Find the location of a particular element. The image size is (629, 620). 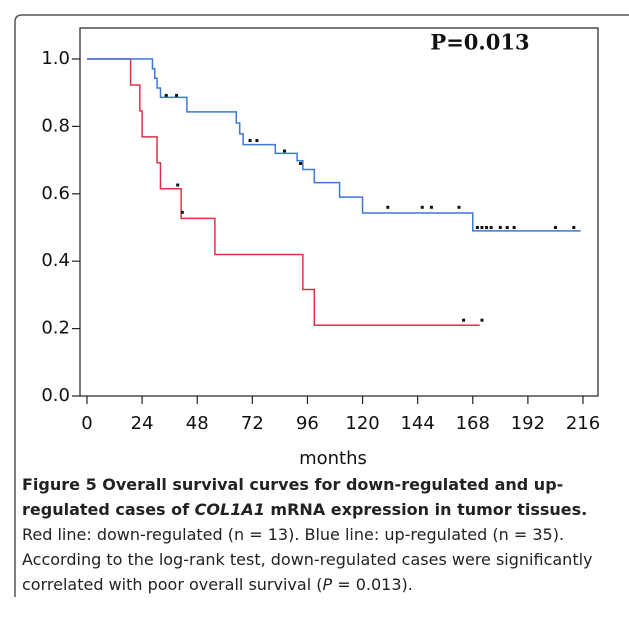

x-axis-label: months is located at coordinates (333, 458).